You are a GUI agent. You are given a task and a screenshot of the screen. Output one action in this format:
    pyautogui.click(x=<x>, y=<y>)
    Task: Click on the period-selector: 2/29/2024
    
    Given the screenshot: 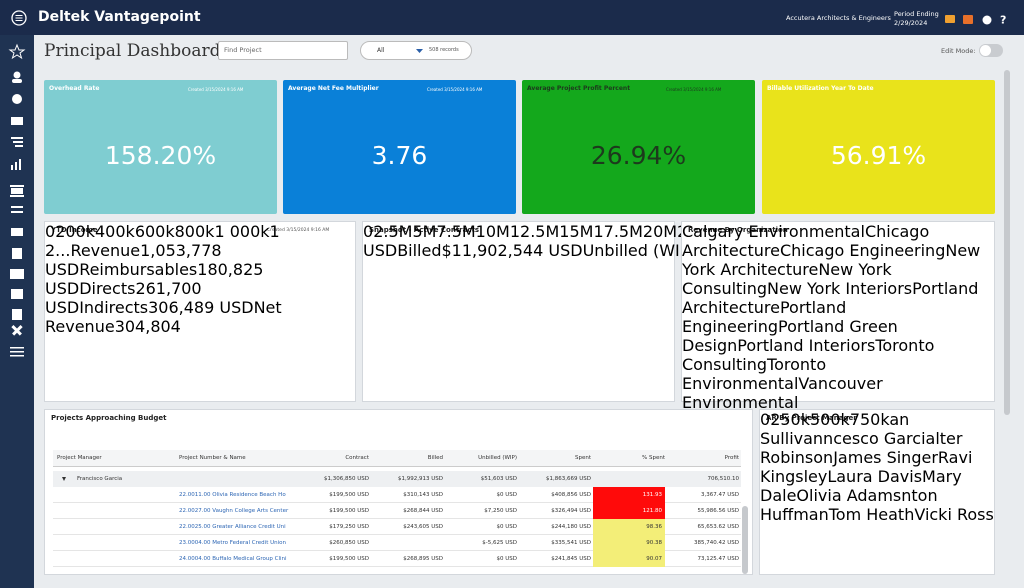 What is the action you would take?
    pyautogui.click(x=911, y=23)
    